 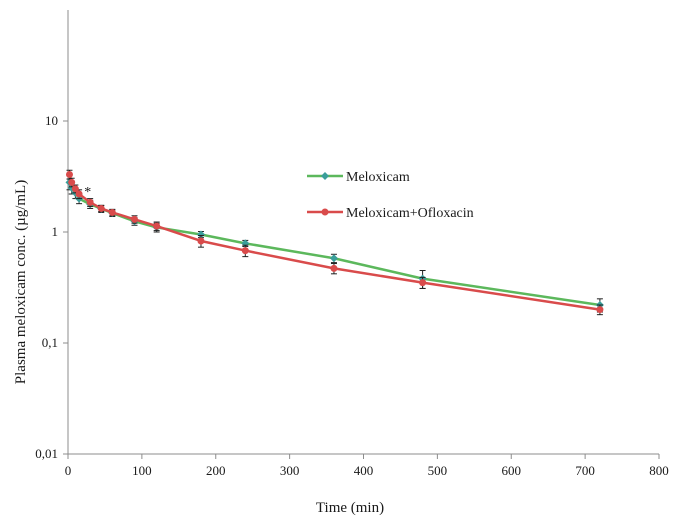 What do you see at coordinates (68, 470) in the screenshot?
I see `x-tick-label: 0` at bounding box center [68, 470].